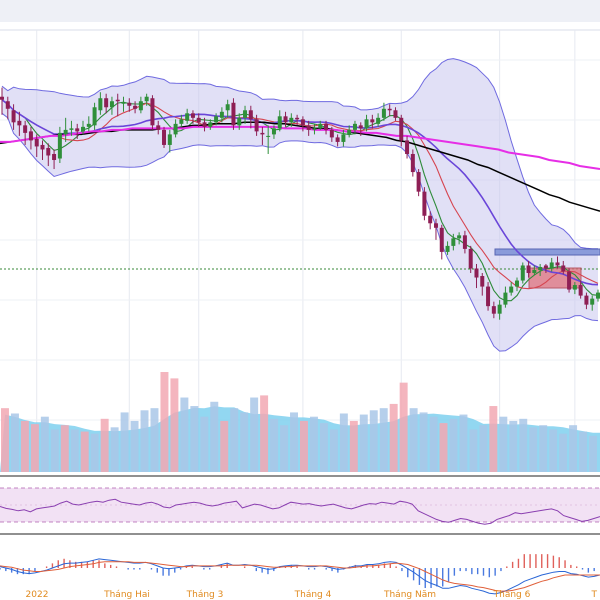 Image resolution: width=600 pixels, height=600 pixels. Describe the element at coordinates (409, 595) in the screenshot. I see `x-tick-label: Tháng Năm` at that location.